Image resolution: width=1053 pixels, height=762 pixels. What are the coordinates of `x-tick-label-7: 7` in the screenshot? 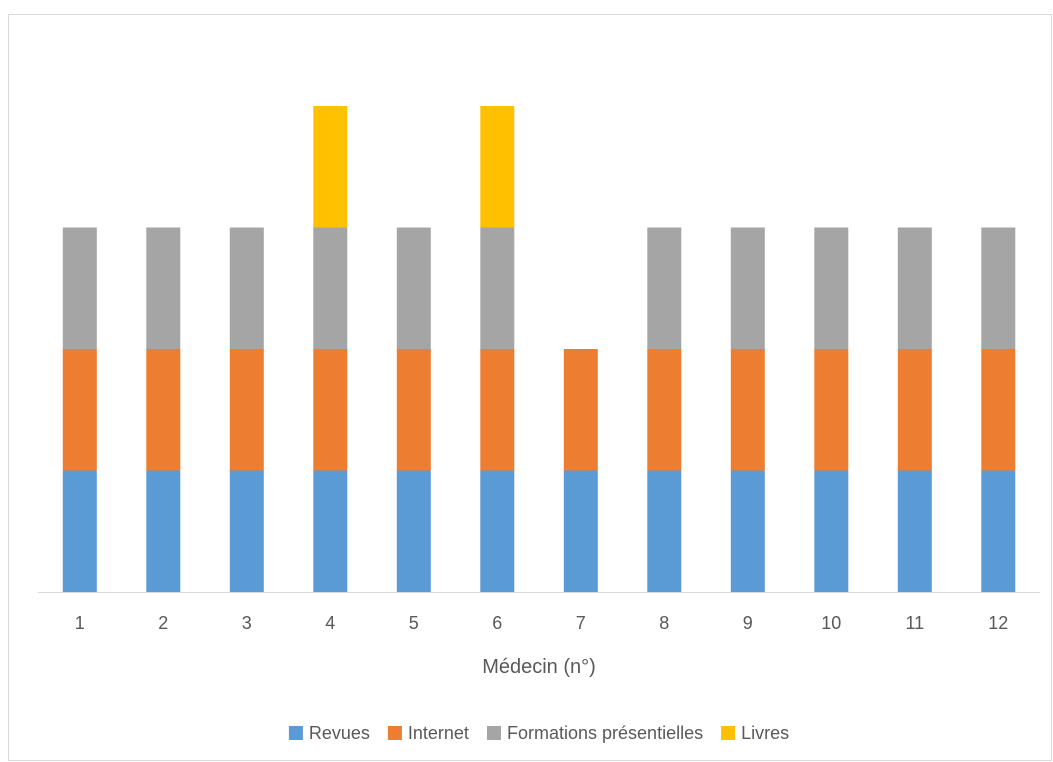 It's located at (581, 623).